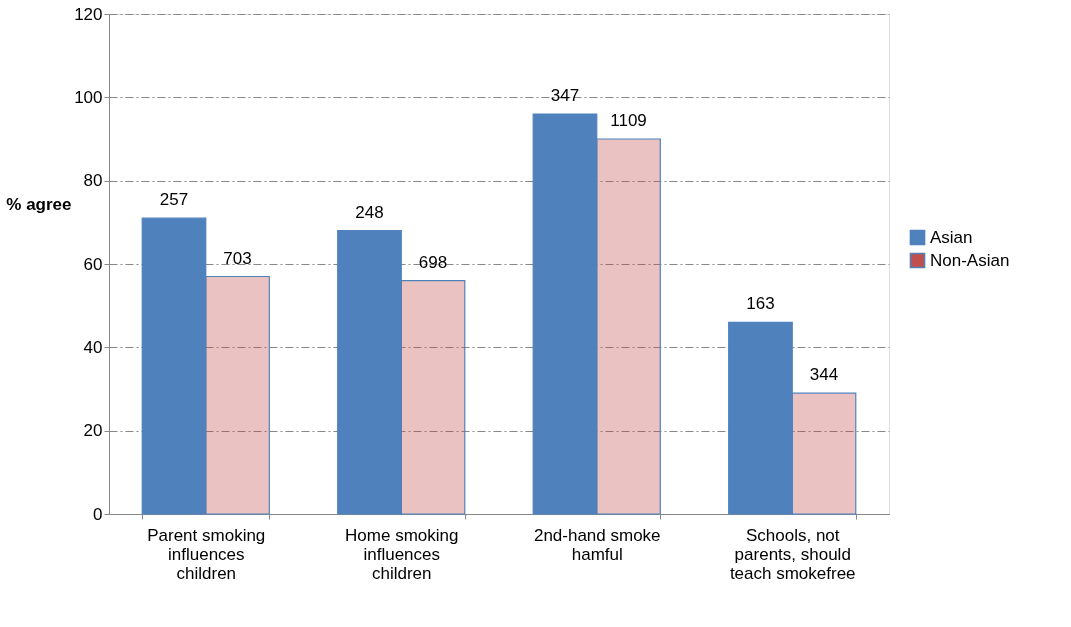 The image size is (1071, 627). Describe the element at coordinates (88, 97) in the screenshot. I see `y-tick-label: 100` at that location.